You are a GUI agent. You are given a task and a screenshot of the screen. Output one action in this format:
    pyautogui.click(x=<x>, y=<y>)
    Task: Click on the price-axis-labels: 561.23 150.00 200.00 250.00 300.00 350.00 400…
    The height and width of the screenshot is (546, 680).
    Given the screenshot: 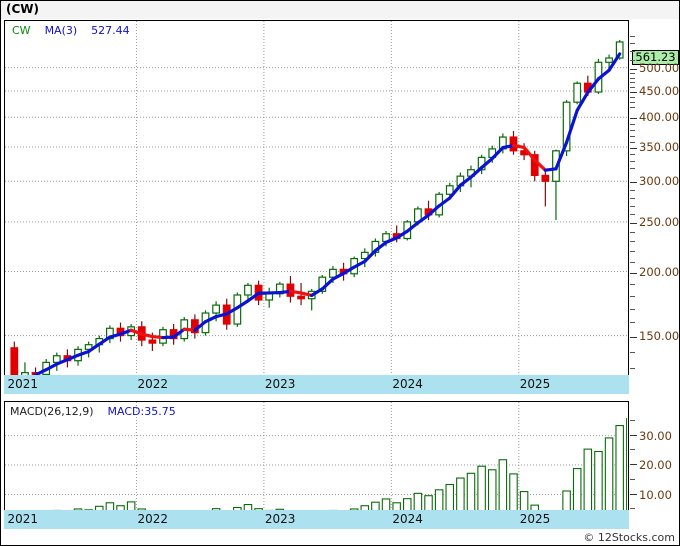 What is the action you would take?
    pyautogui.click(x=655, y=207)
    